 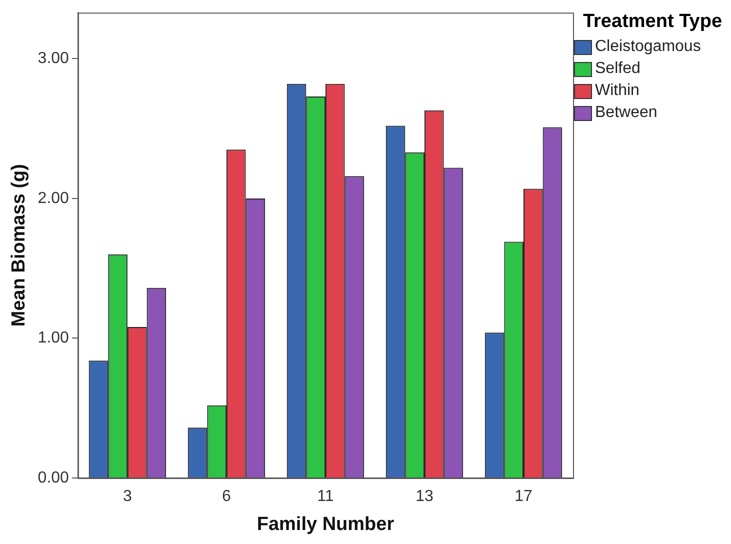 What do you see at coordinates (617, 69) in the screenshot?
I see `legend-label: Selfed` at bounding box center [617, 69].